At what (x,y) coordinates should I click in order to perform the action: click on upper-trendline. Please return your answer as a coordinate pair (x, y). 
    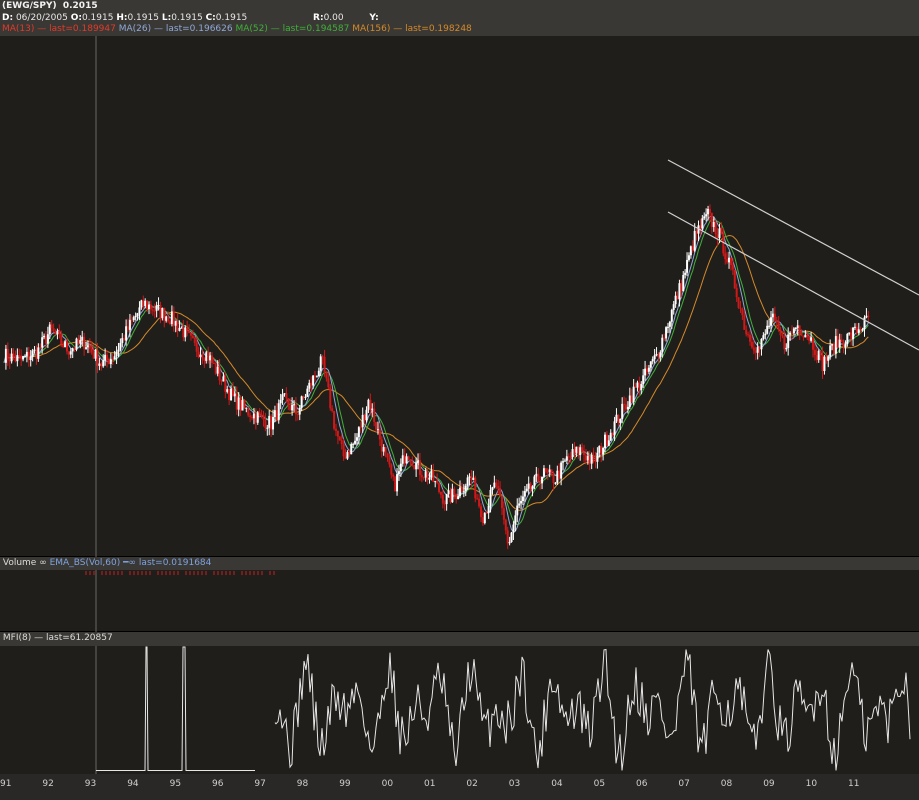
    Looking at the image, I should click on (793, 227).